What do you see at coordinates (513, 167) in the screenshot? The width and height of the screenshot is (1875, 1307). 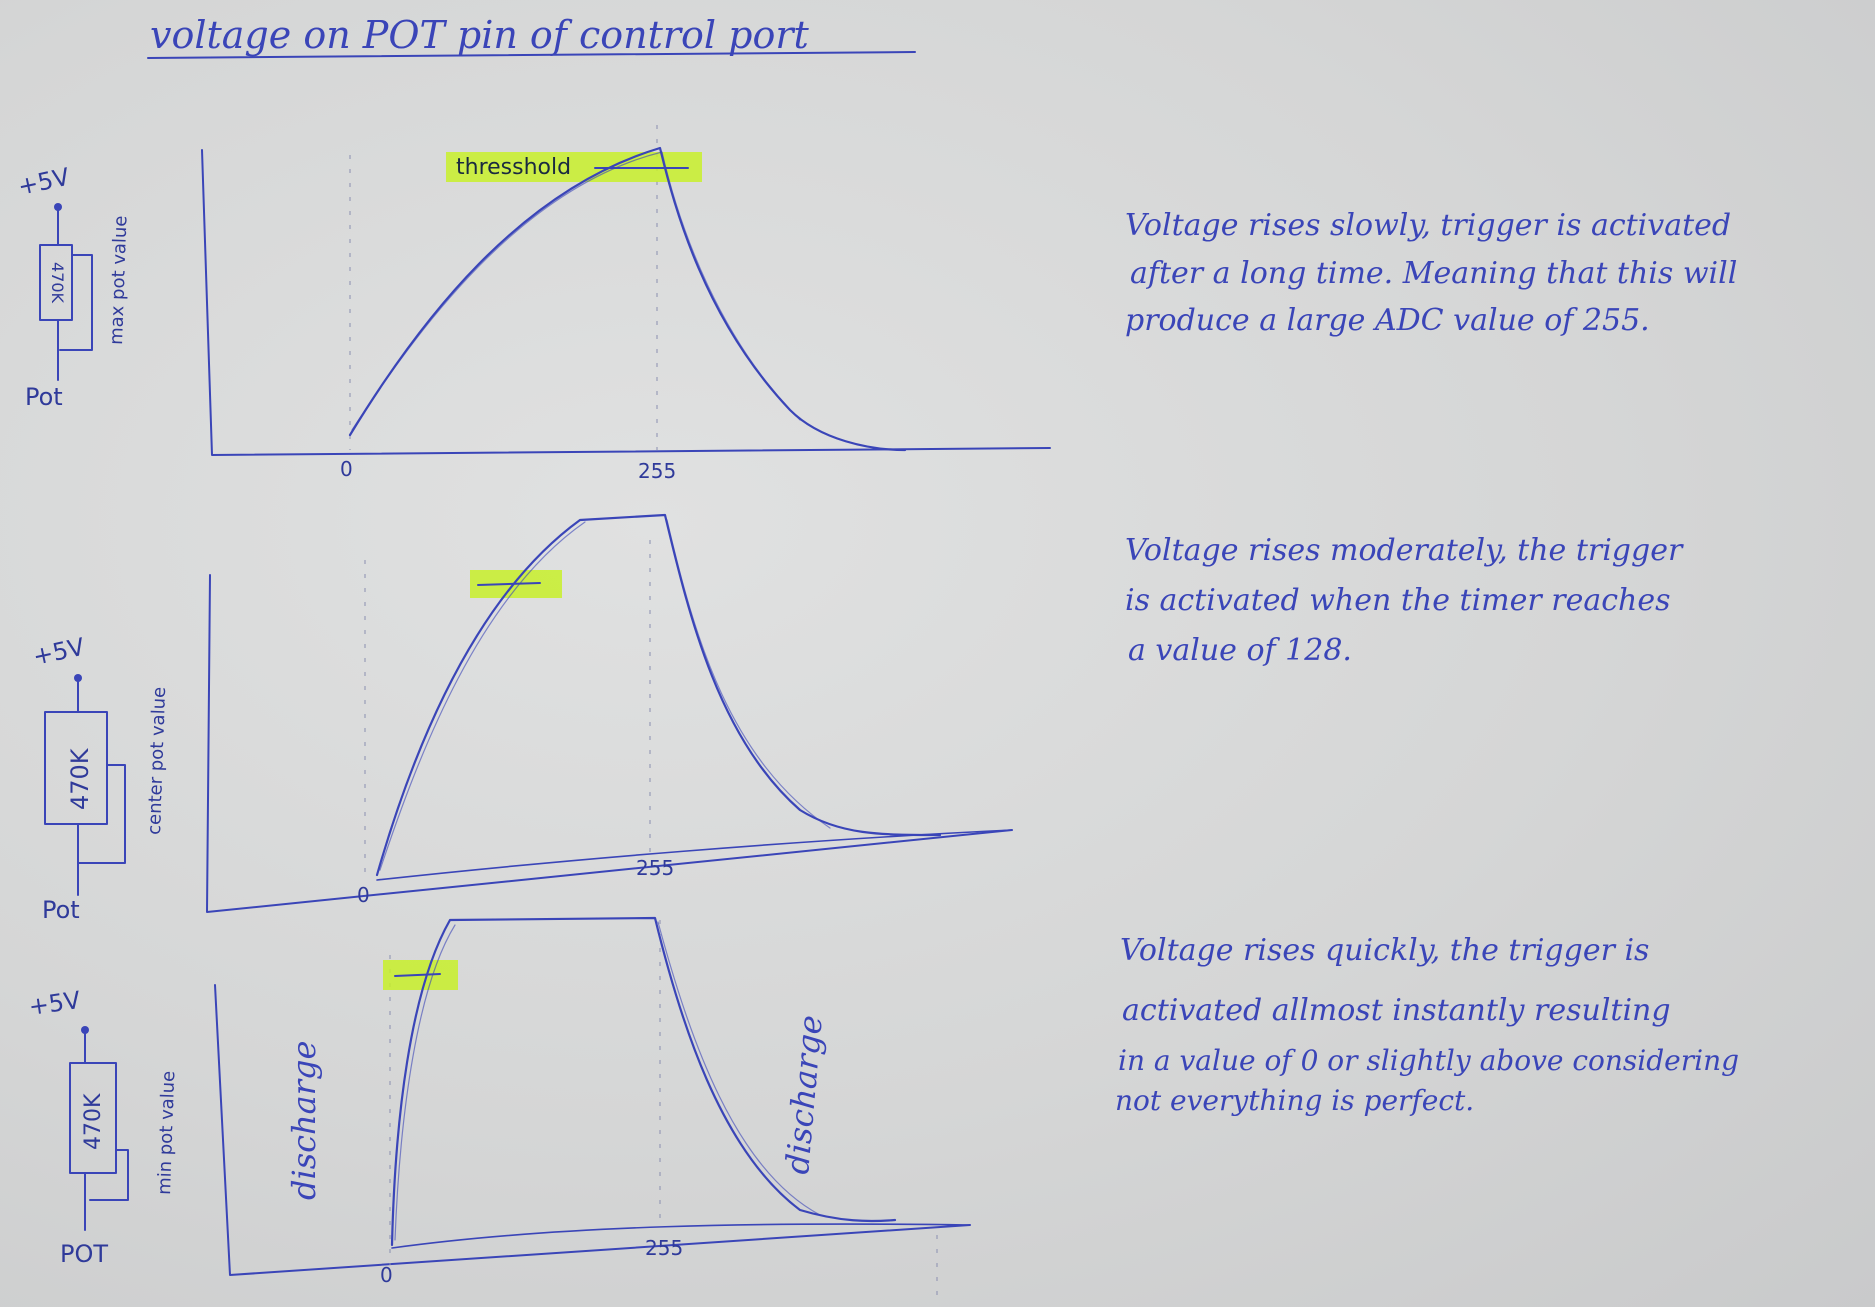 I see `threshold-label: thresshold` at bounding box center [513, 167].